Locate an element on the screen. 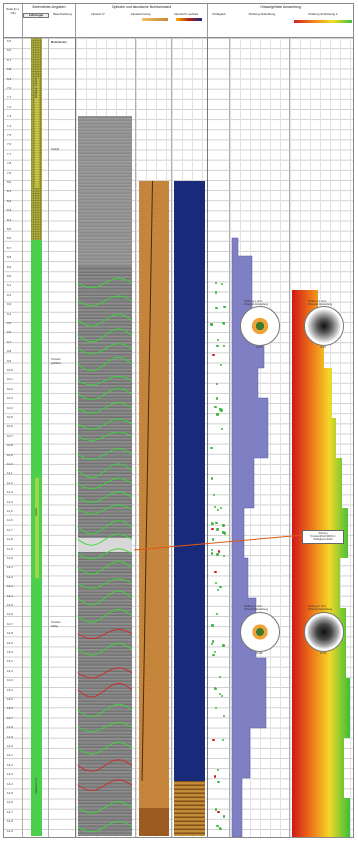 This screenshot has width=358, height=843. depth-label: 14,4 is located at coordinates (10, 783).